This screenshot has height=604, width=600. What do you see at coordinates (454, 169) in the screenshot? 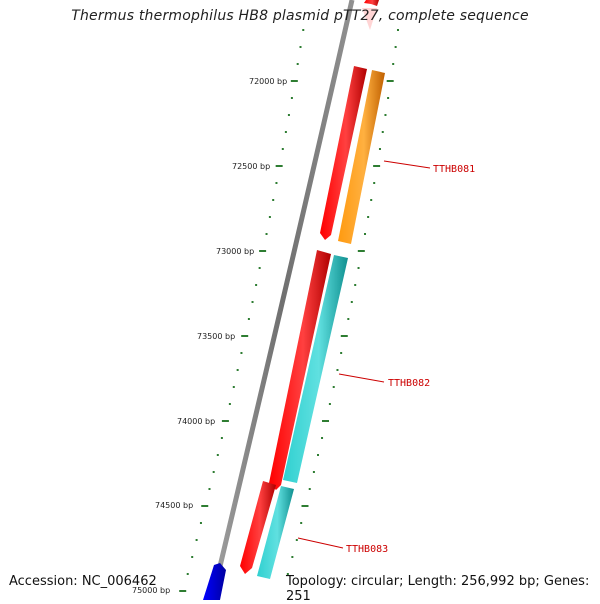
I see `gene-label-tthb081: TTHB081` at bounding box center [454, 169].